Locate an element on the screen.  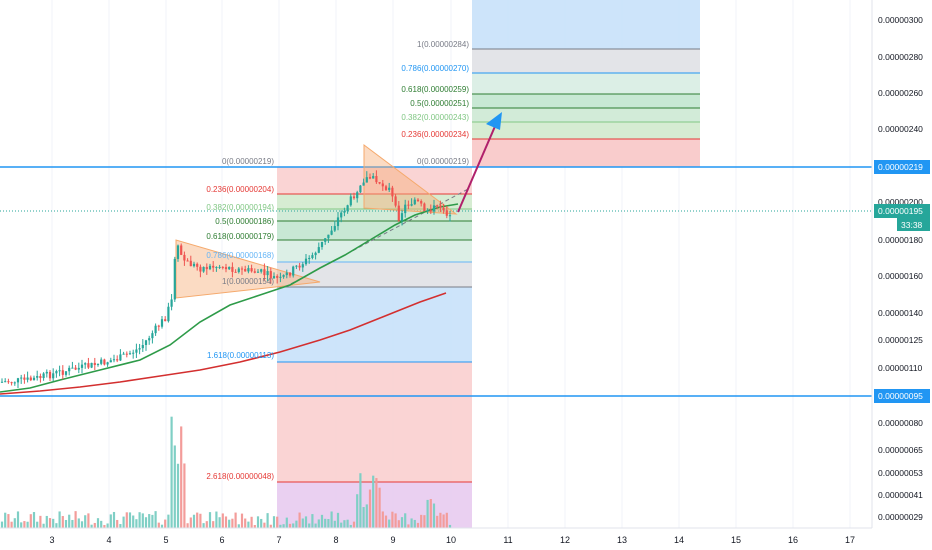
time-tick: 3 is located at coordinates (51, 540).